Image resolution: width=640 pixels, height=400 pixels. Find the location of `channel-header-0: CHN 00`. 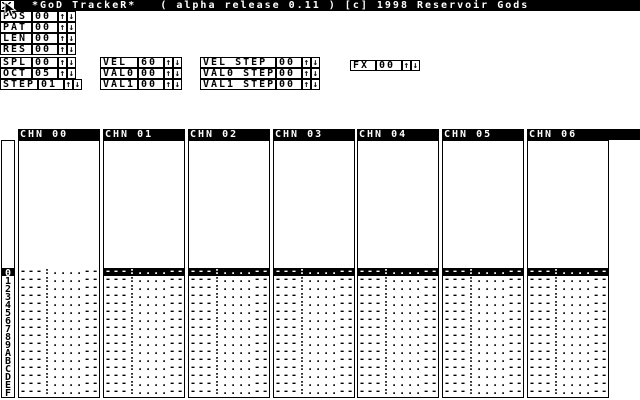

channel-header-0: CHN 00 is located at coordinates (59, 134).